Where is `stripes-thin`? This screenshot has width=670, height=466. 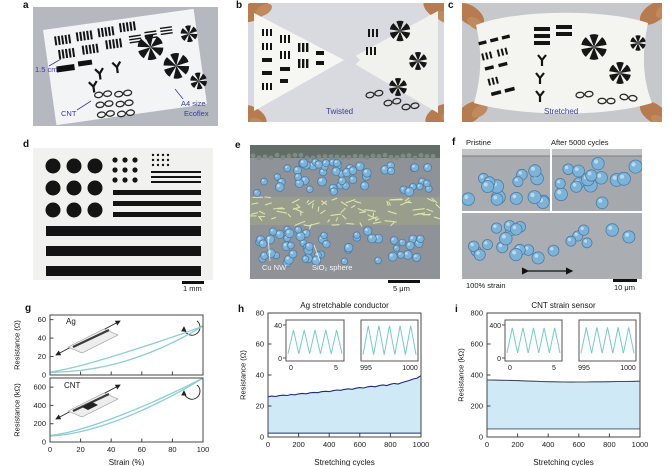 stripes-thin is located at coordinates (176, 177).